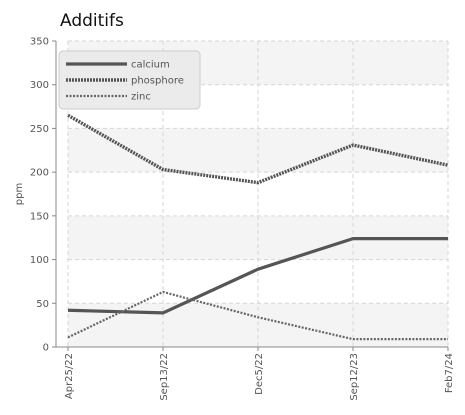 The width and height of the screenshot is (465, 415). What do you see at coordinates (92, 21) in the screenshot?
I see `chart-title: Additifs` at bounding box center [92, 21].